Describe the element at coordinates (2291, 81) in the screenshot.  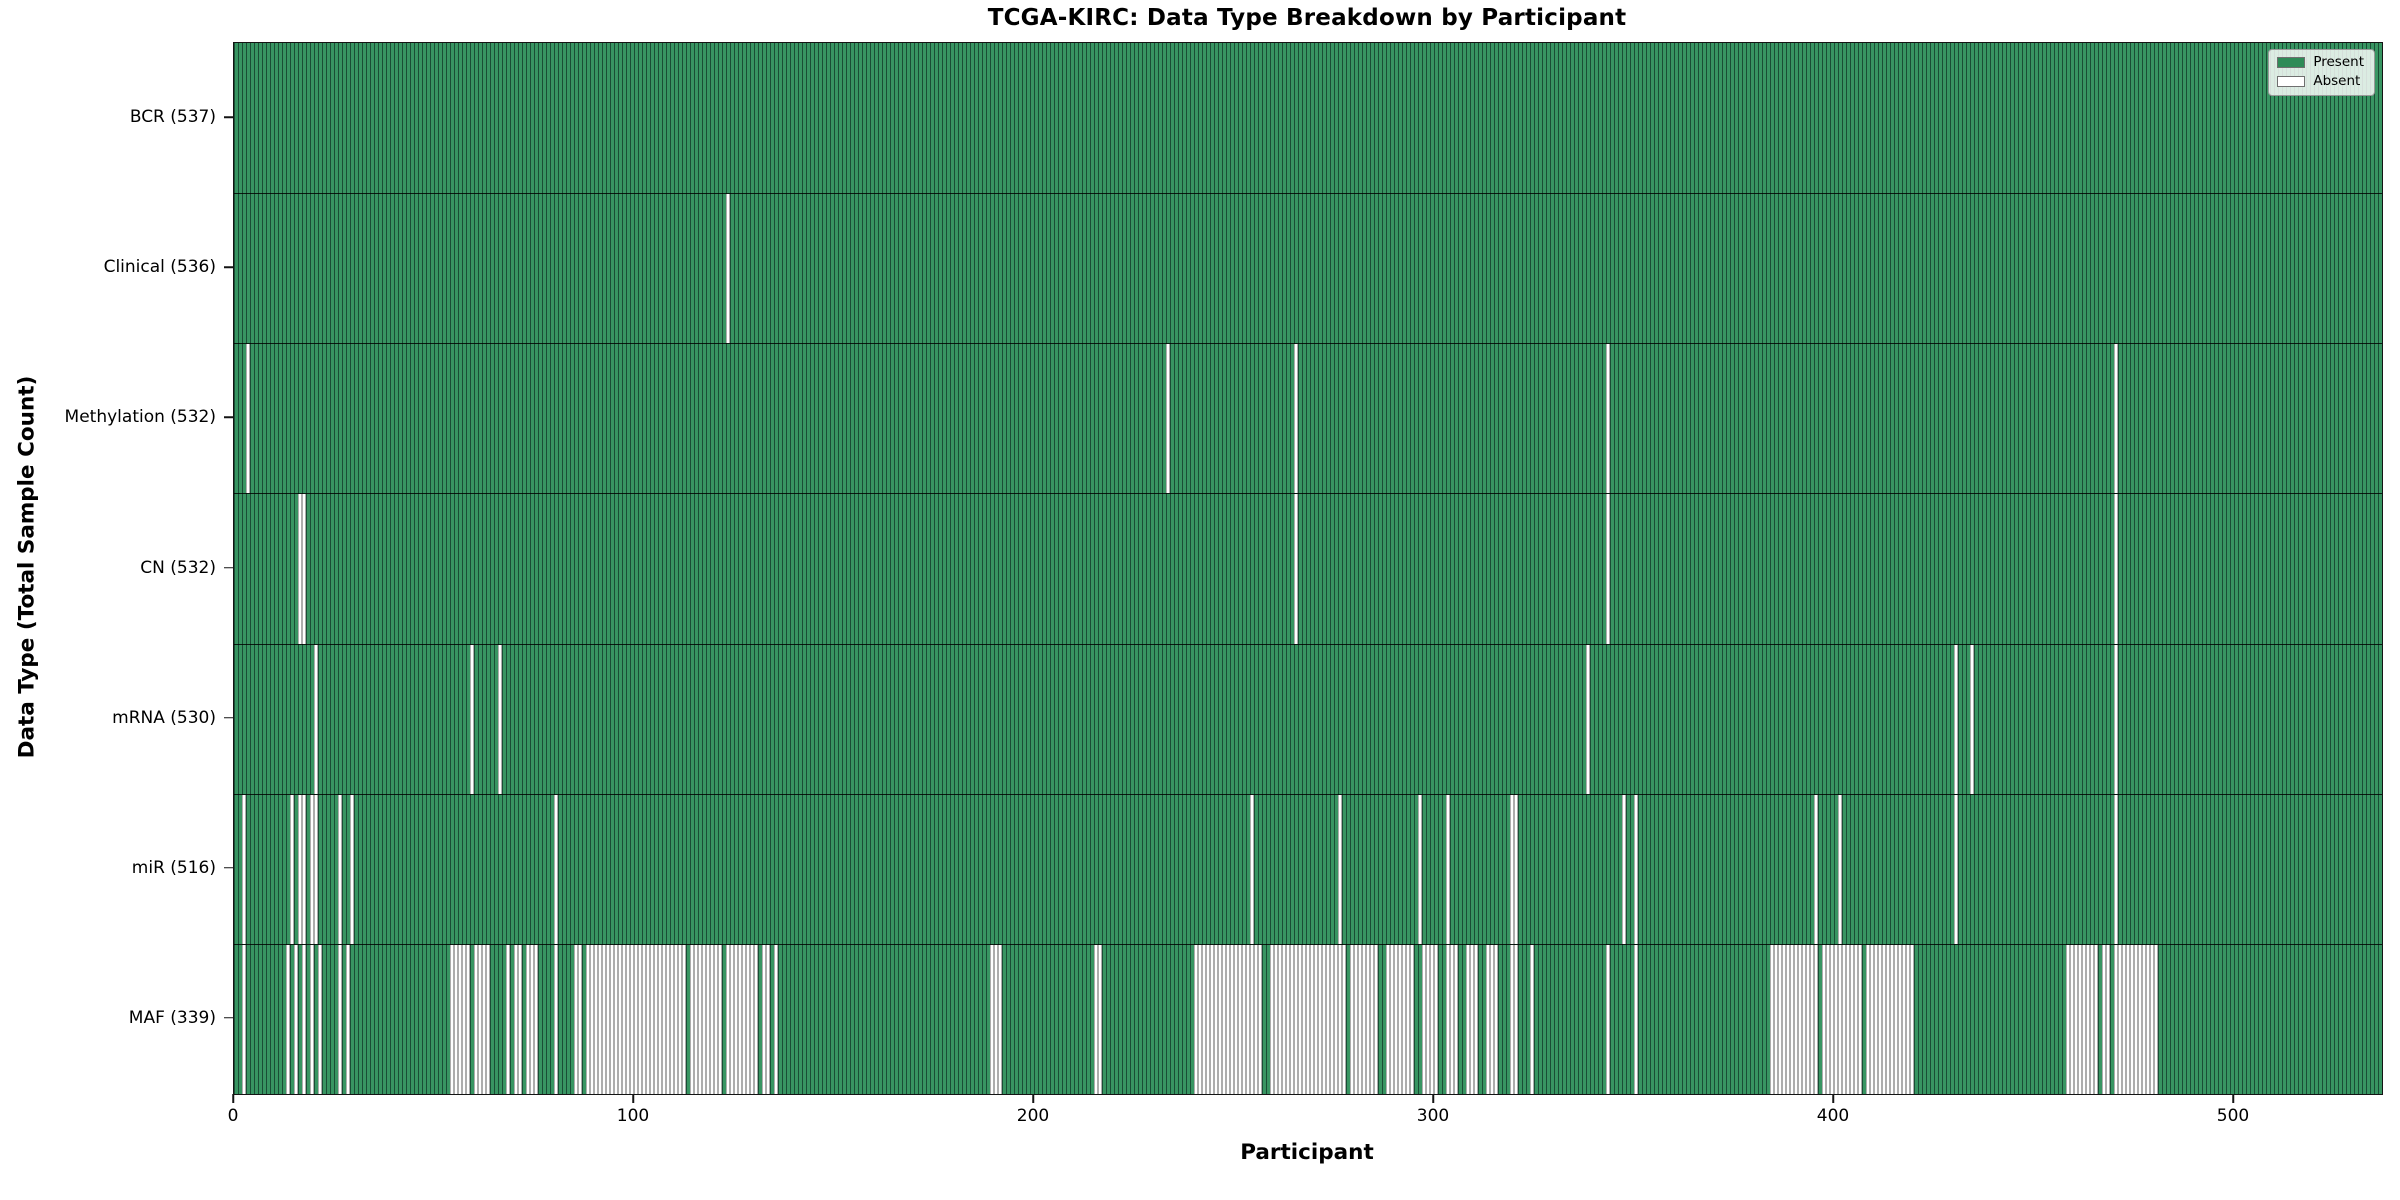
I see `absent-swatch` at that location.